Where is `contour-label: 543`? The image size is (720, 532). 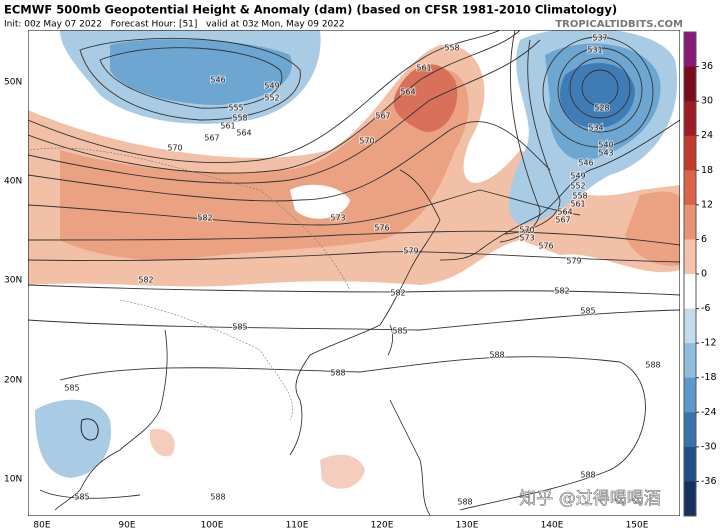 contour-label: 543 is located at coordinates (605, 153).